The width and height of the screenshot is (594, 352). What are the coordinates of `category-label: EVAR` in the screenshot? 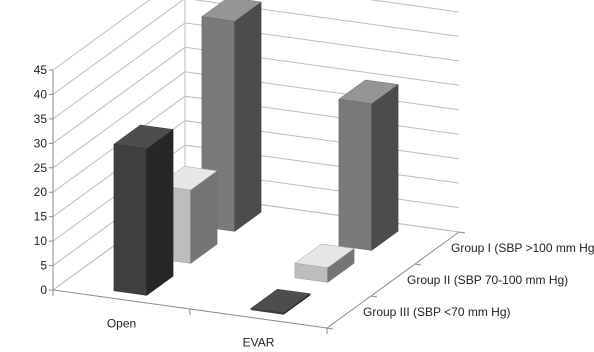 It's located at (259, 343).